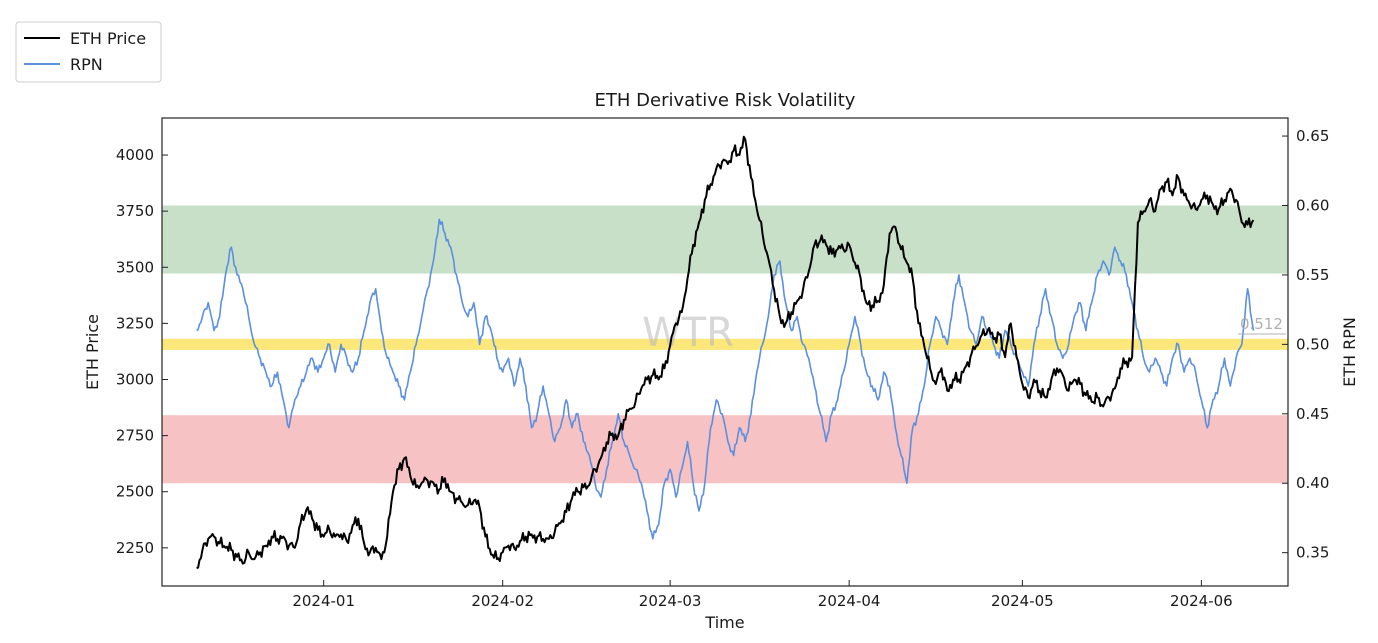 The height and width of the screenshot is (643, 1378). Describe the element at coordinates (86, 64) in the screenshot. I see `legend-label-rpn: RPN` at that location.